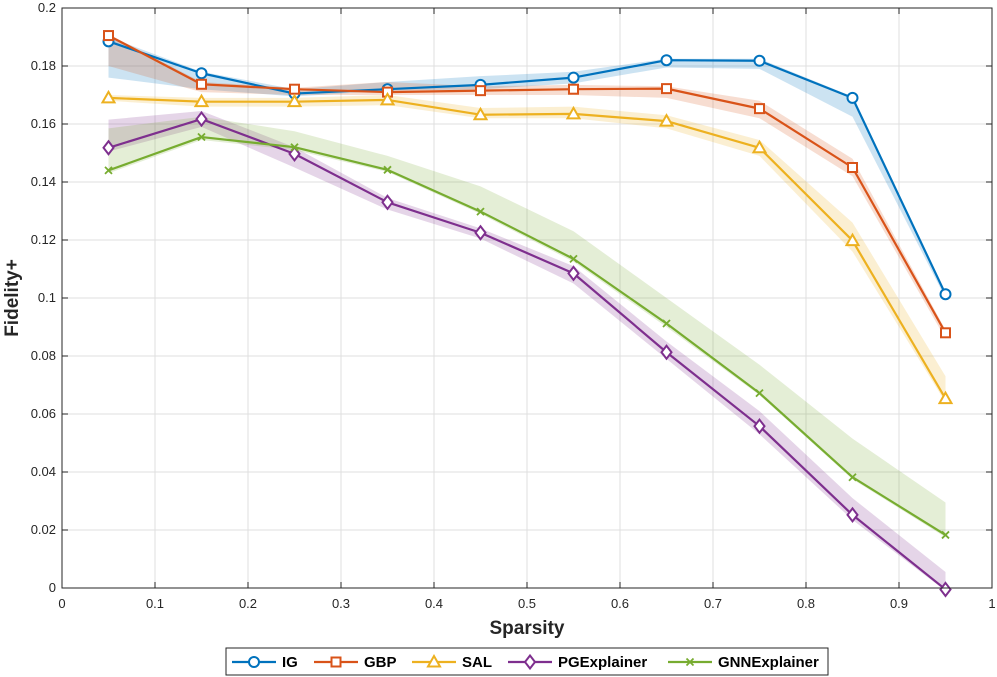  I want to click on x-axis-title: Sparsity, so click(527, 628).